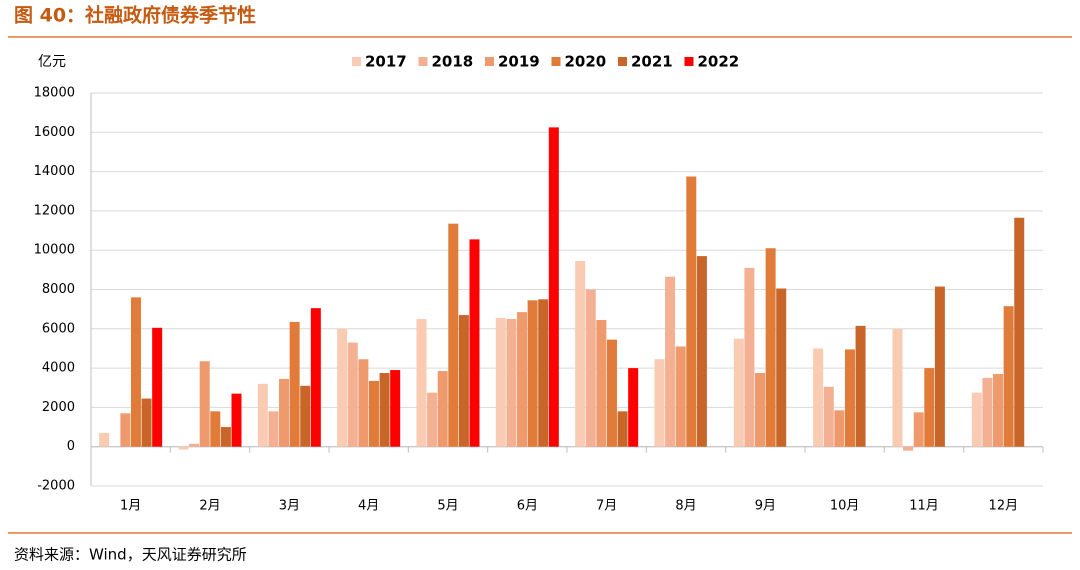 The height and width of the screenshot is (570, 1080). What do you see at coordinates (453, 62) in the screenshot?
I see `legend-label: 2018` at bounding box center [453, 62].